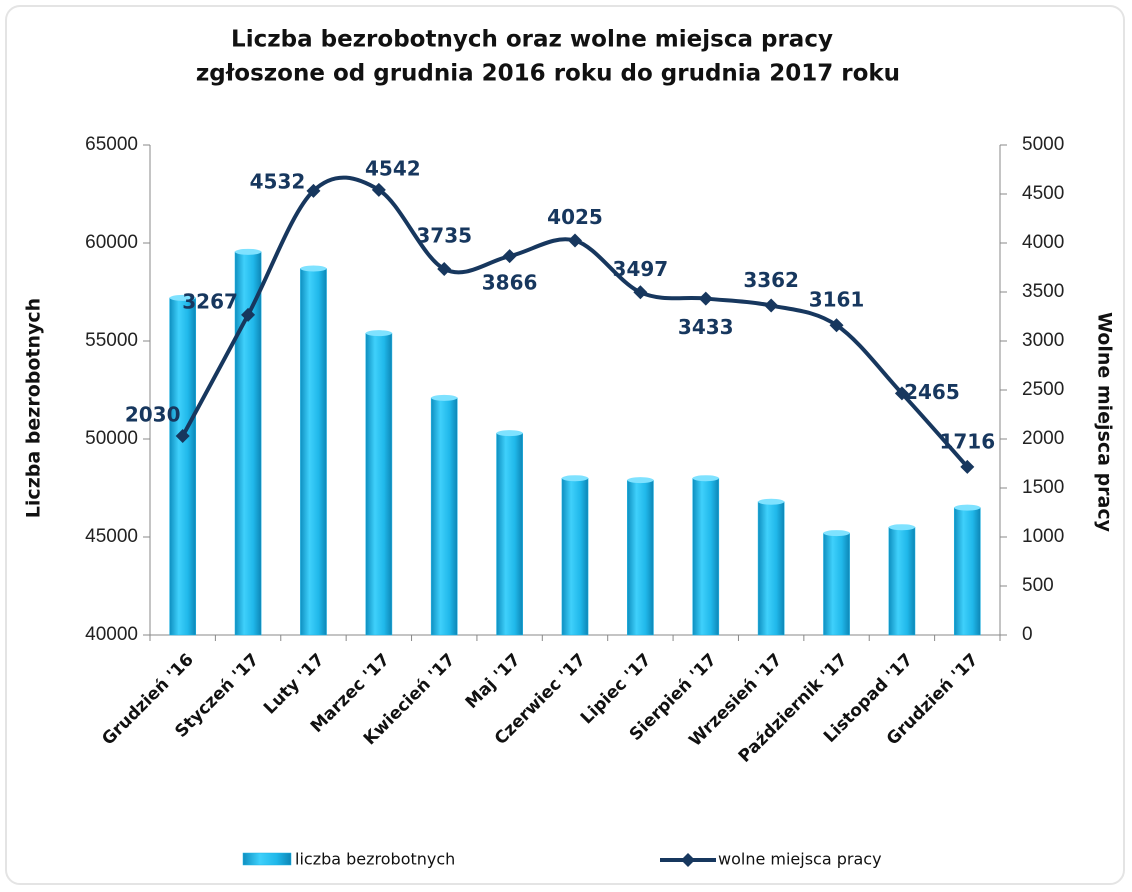 The height and width of the screenshot is (892, 1132). I want to click on y2-tick-label: 500, so click(1038, 585).